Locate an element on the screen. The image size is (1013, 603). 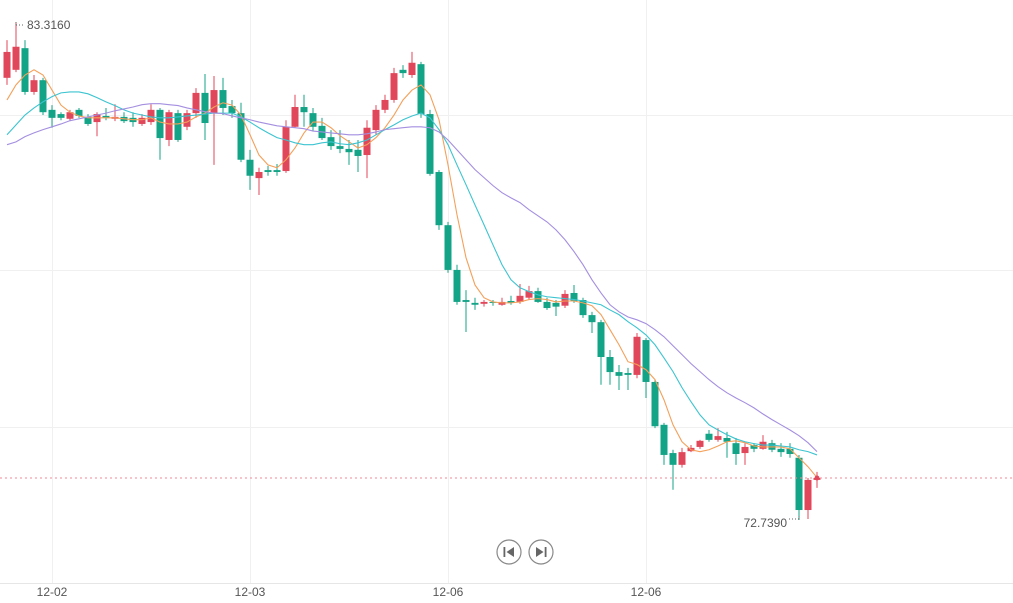
navigation is located at coordinates (525, 552).